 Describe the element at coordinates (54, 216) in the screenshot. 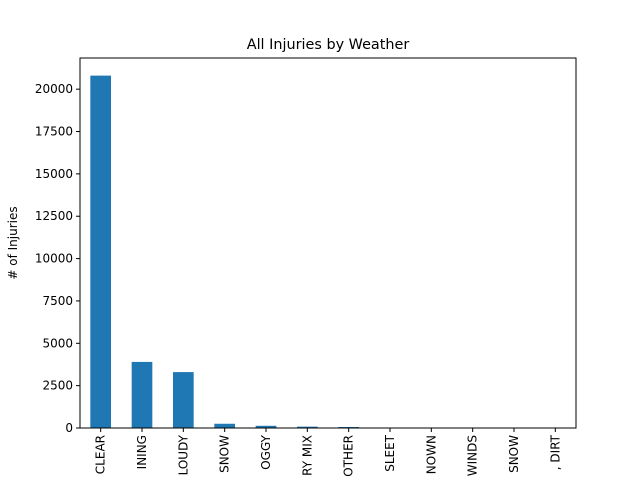

I see `y-tick-label: 12500` at that location.